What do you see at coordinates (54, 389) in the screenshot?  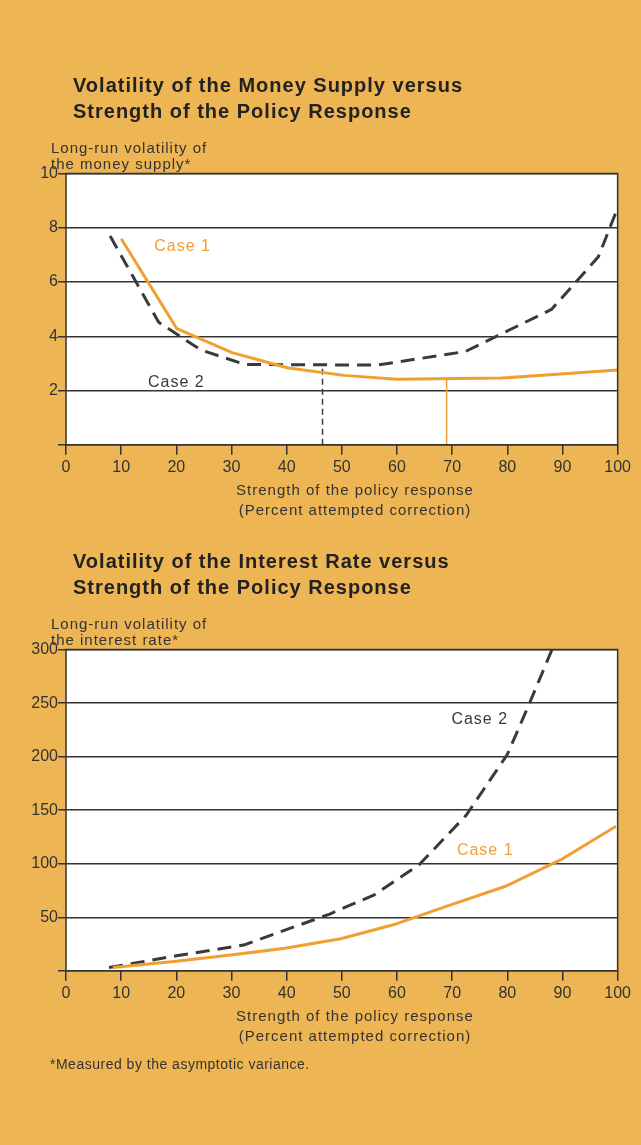 I see `y-tick-label: 2` at bounding box center [54, 389].